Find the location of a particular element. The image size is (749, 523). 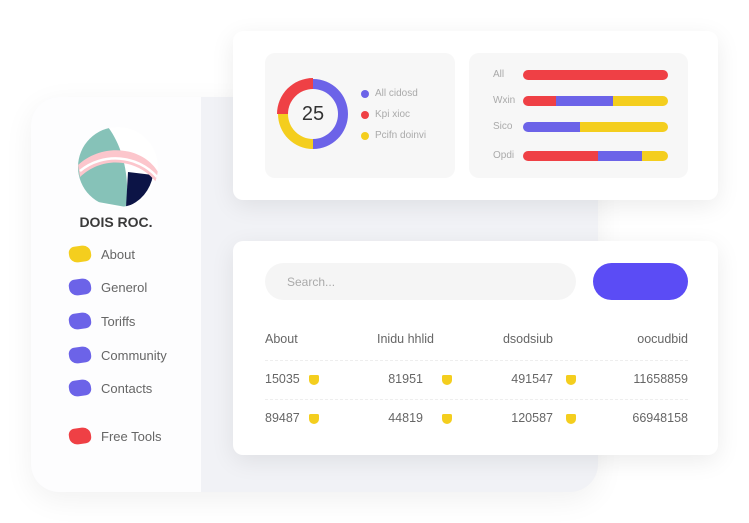

sidebar-item-toriffs: Toriffs is located at coordinates (101, 321).